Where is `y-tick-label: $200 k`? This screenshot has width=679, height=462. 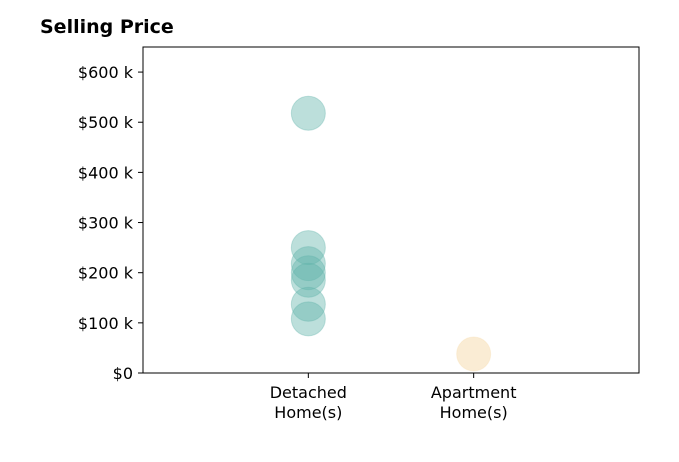
y-tick-label: $200 k is located at coordinates (106, 273).